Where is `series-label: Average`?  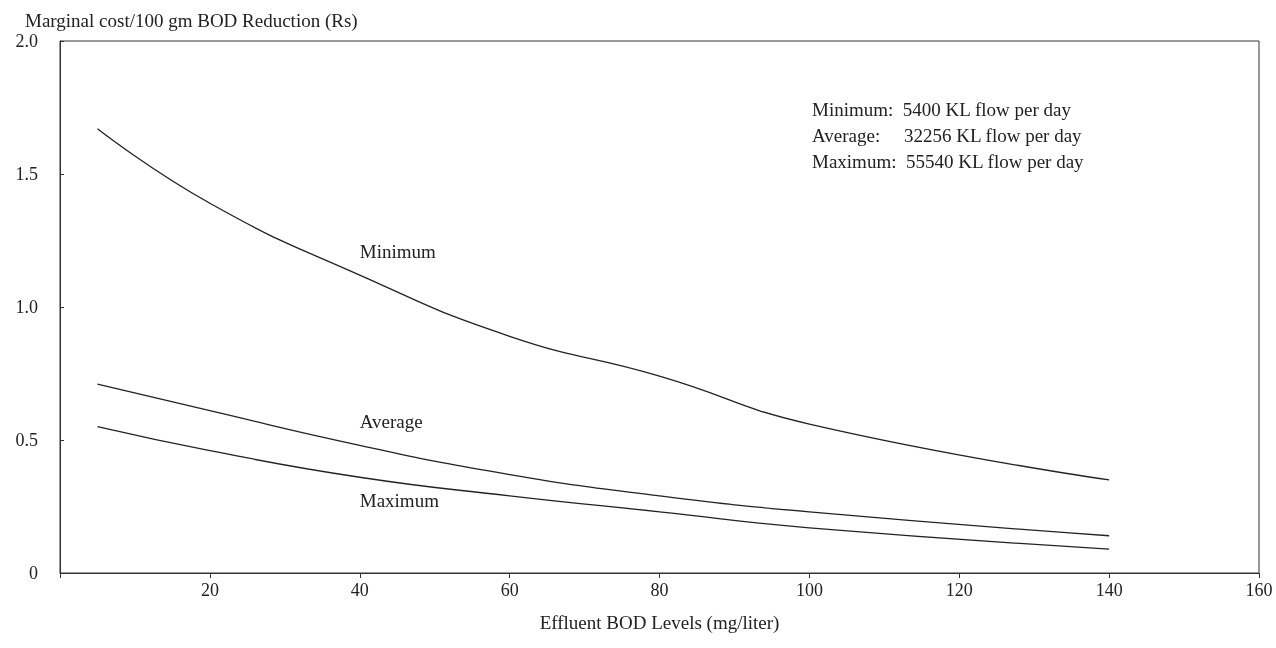
series-label: Average is located at coordinates (391, 422).